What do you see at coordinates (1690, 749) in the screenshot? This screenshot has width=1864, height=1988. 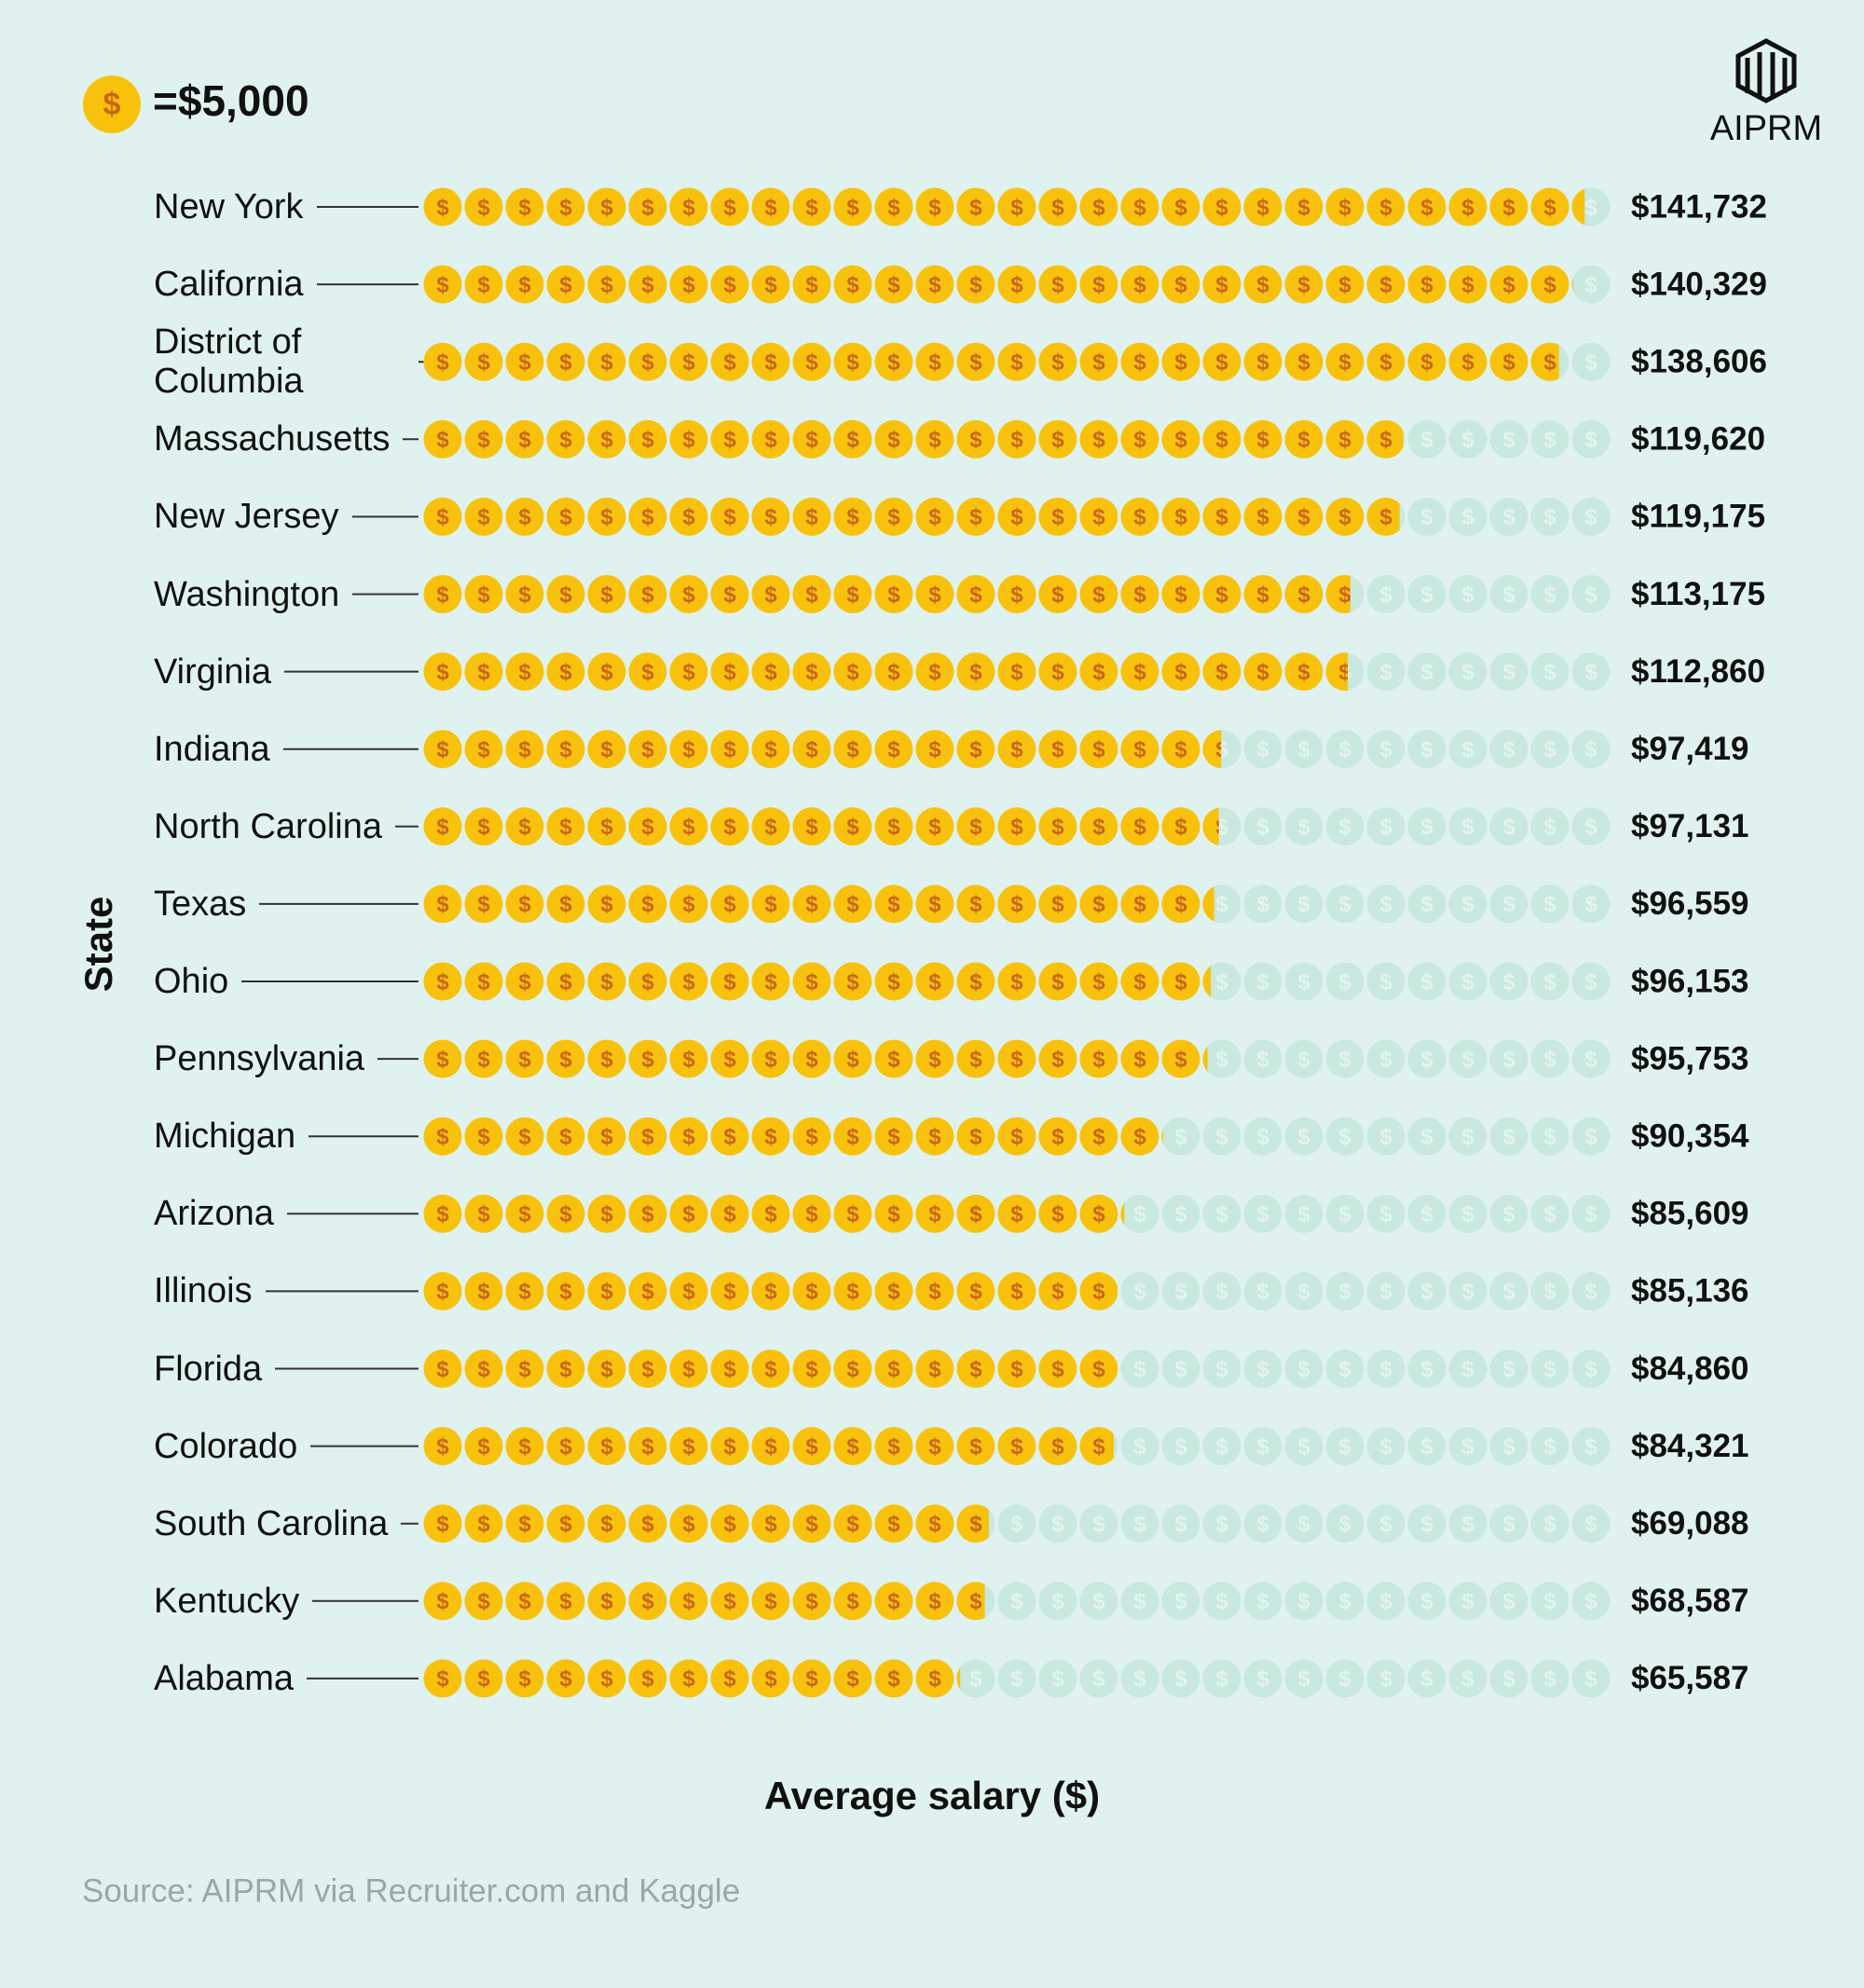 I see `value-label: $97,419` at bounding box center [1690, 749].